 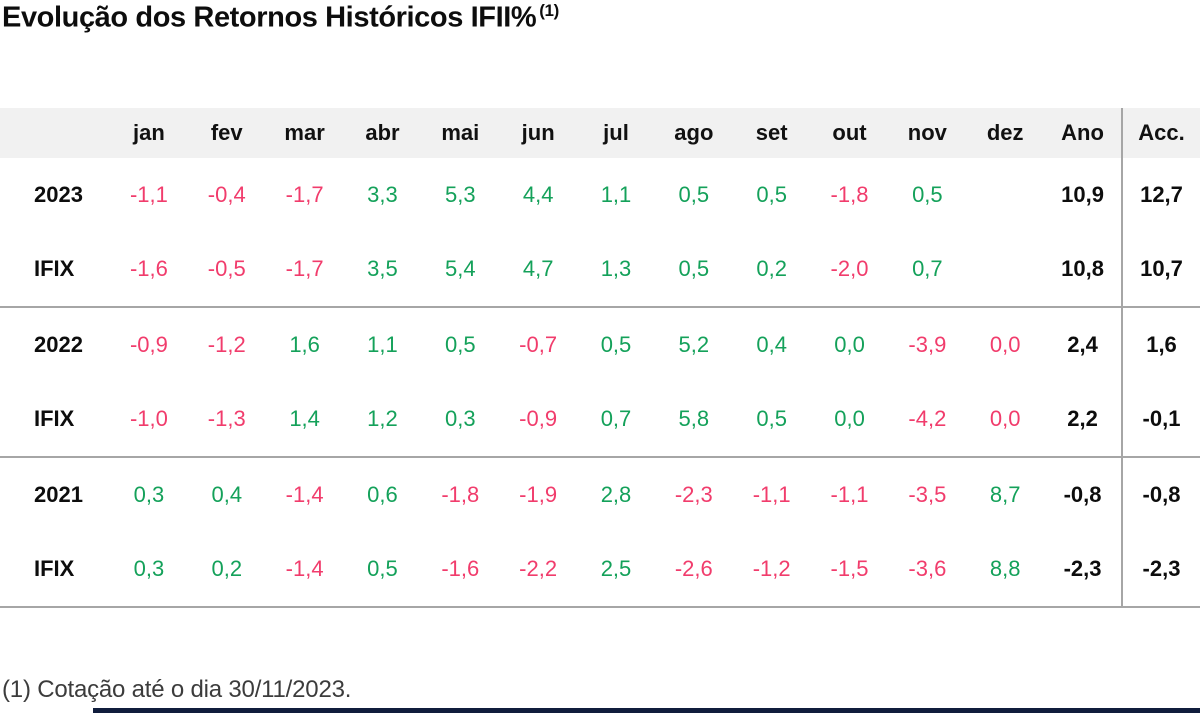 I want to click on cell-jun: -2,2, so click(x=538, y=570).